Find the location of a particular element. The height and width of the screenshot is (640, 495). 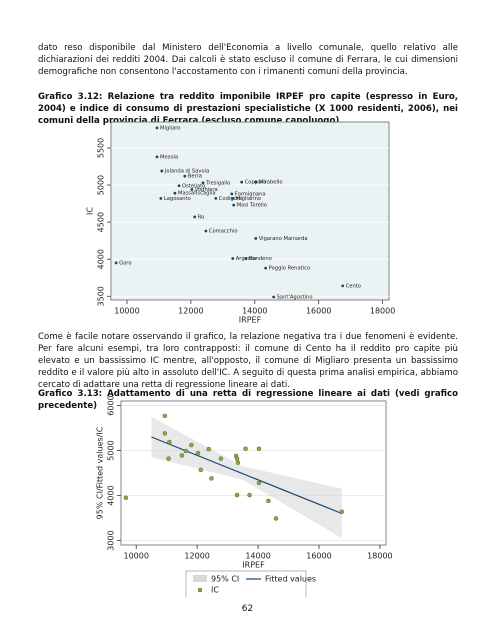

point-label: Formignana is located at coordinates (250, 194).